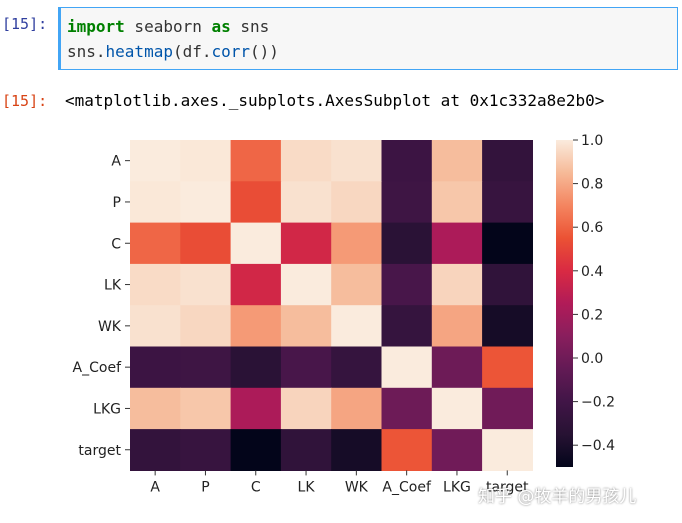  What do you see at coordinates (250, 26) in the screenshot?
I see `module-alias: sns` at bounding box center [250, 26].